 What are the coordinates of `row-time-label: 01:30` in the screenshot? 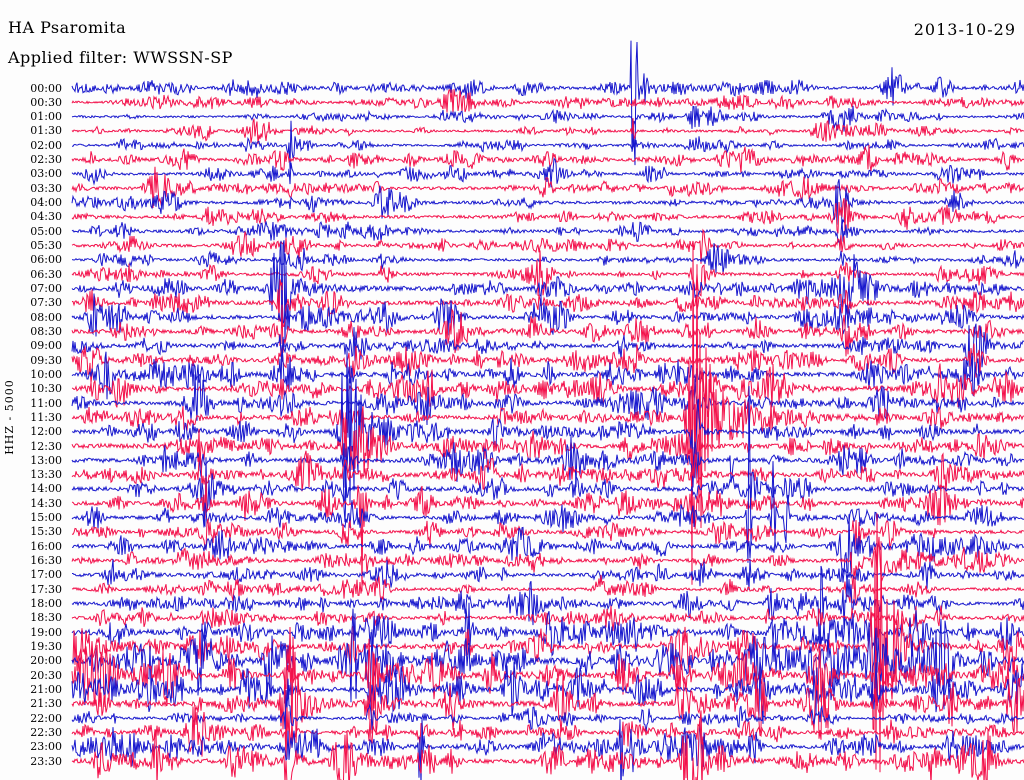 It's located at (46, 131).